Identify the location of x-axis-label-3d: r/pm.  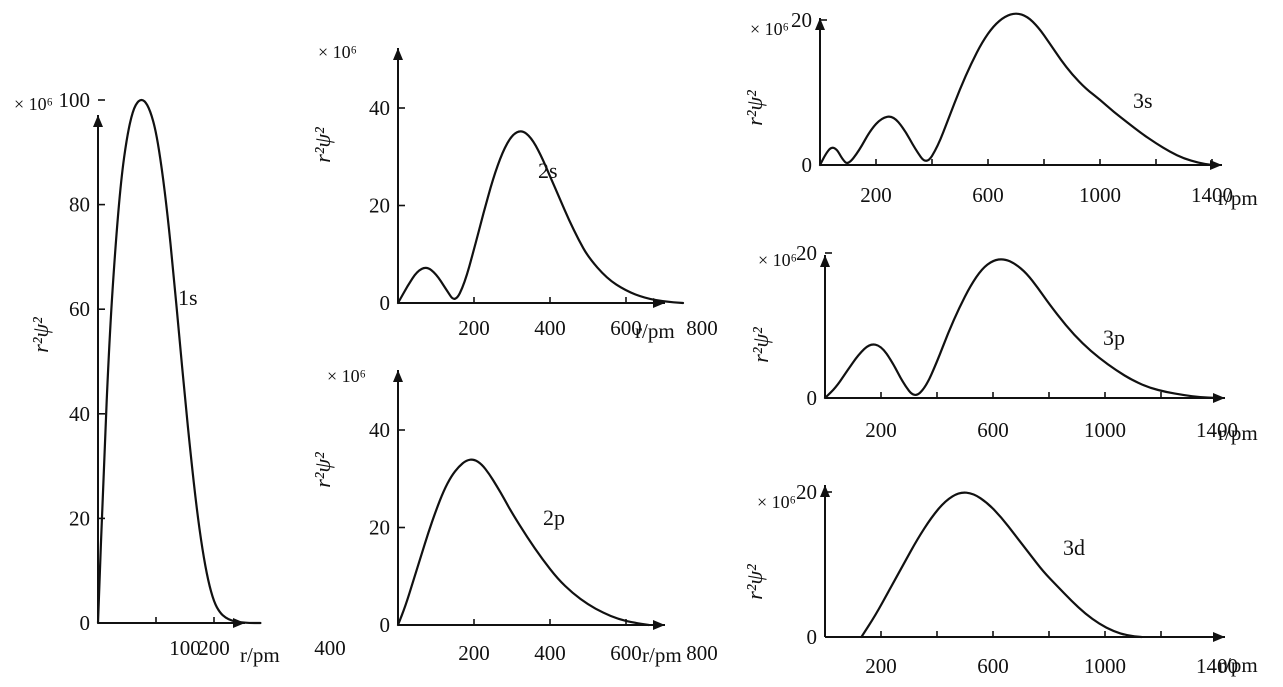
(1238, 665).